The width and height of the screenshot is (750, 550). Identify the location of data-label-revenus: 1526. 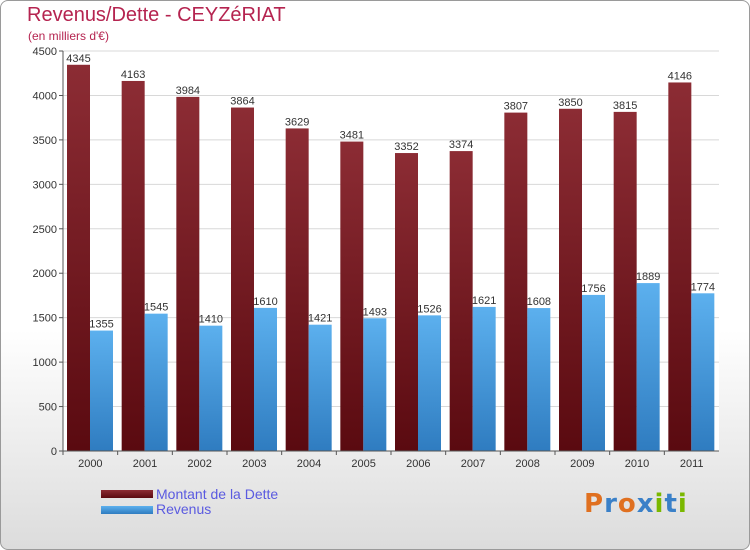
(429, 309).